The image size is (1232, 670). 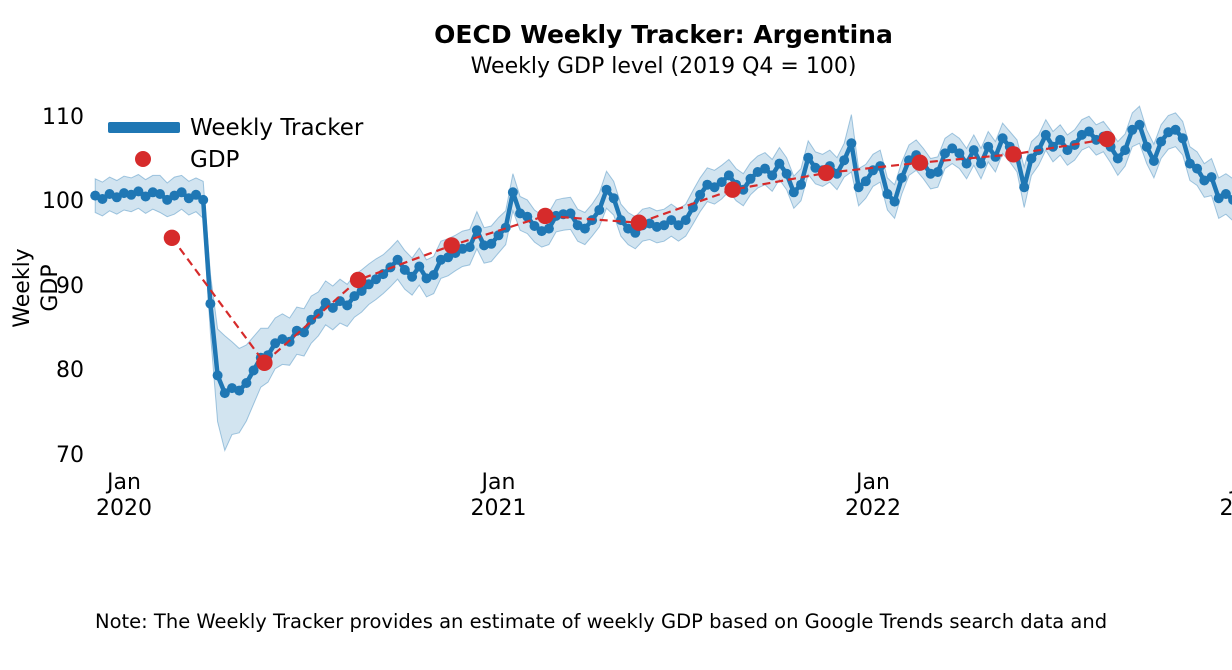 I want to click on x-tick-label: Jan 2020, so click(x=124, y=496).